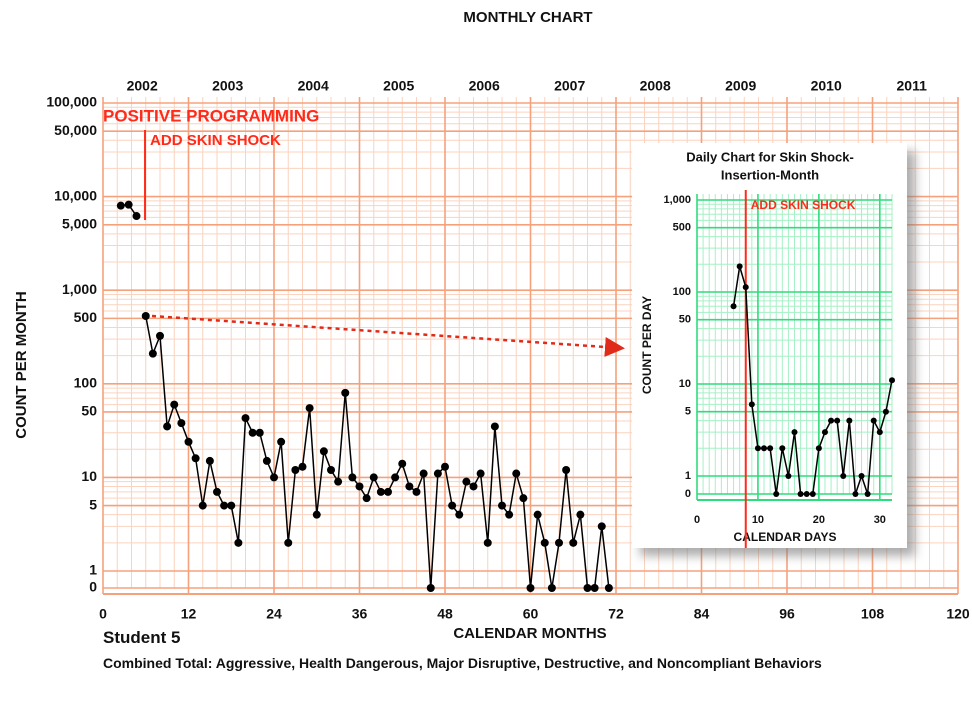 The height and width of the screenshot is (703, 972). I want to click on year-label: 2010, so click(826, 86).